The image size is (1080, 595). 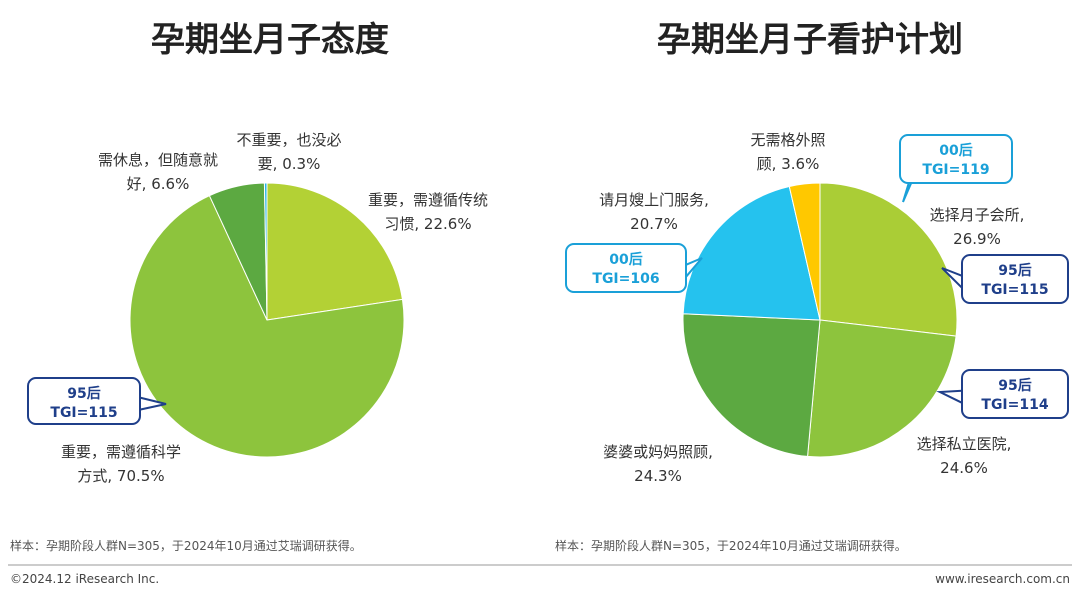 What do you see at coordinates (85, 579) in the screenshot?
I see `footer-left: ©2024.12 iResearch Inc.` at bounding box center [85, 579].